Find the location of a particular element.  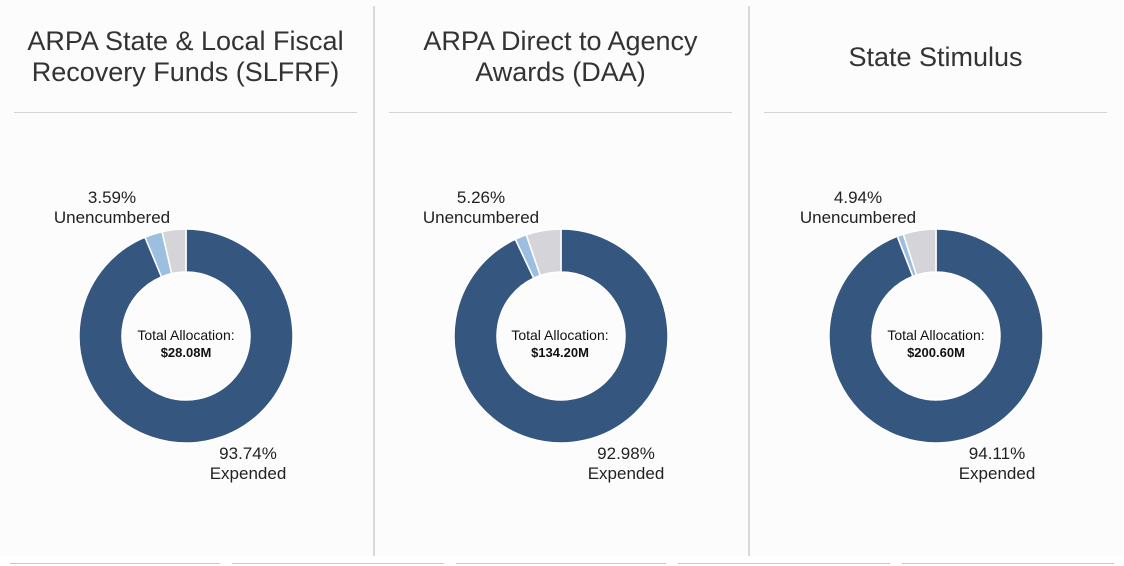

total-allocation-value: $28.08M is located at coordinates (186, 352).